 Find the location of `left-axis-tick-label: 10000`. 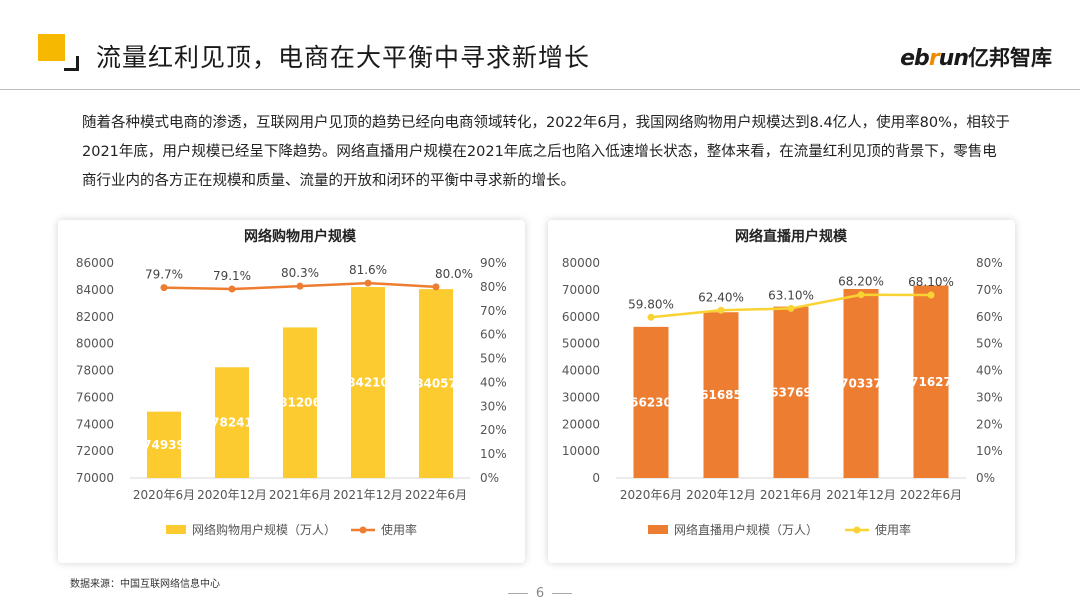

left-axis-tick-label: 10000 is located at coordinates (581, 451).